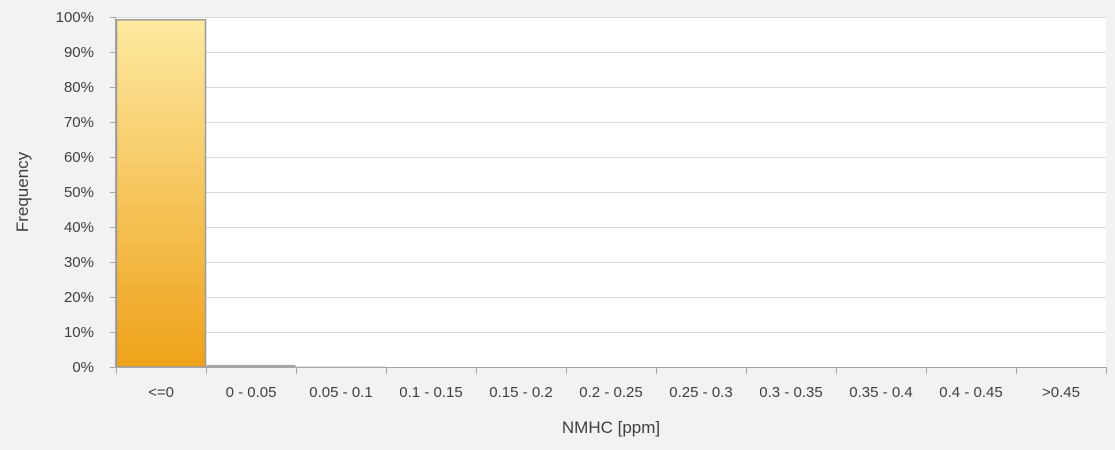  What do you see at coordinates (79, 87) in the screenshot?
I see `y-tick-label: 80%` at bounding box center [79, 87].